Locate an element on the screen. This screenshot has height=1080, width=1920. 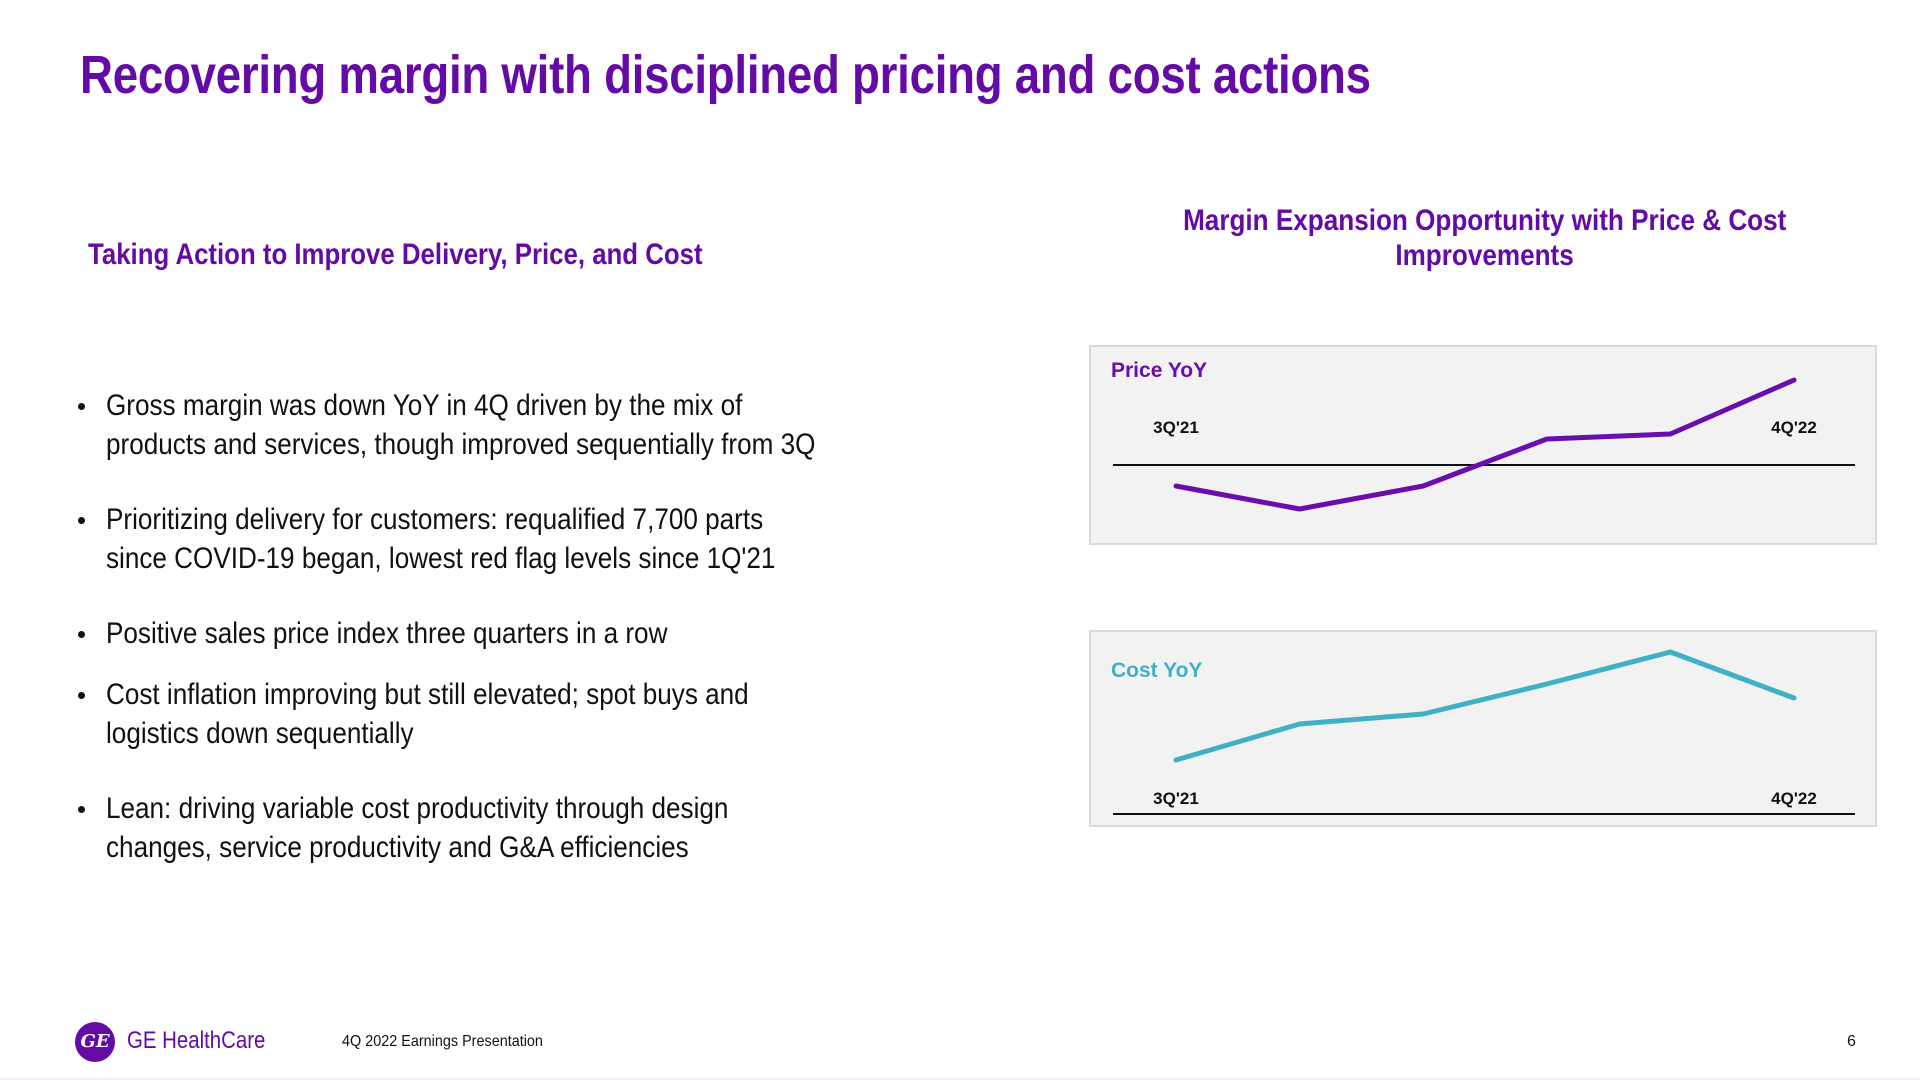
chart-title: Price YoY is located at coordinates (1159, 370).